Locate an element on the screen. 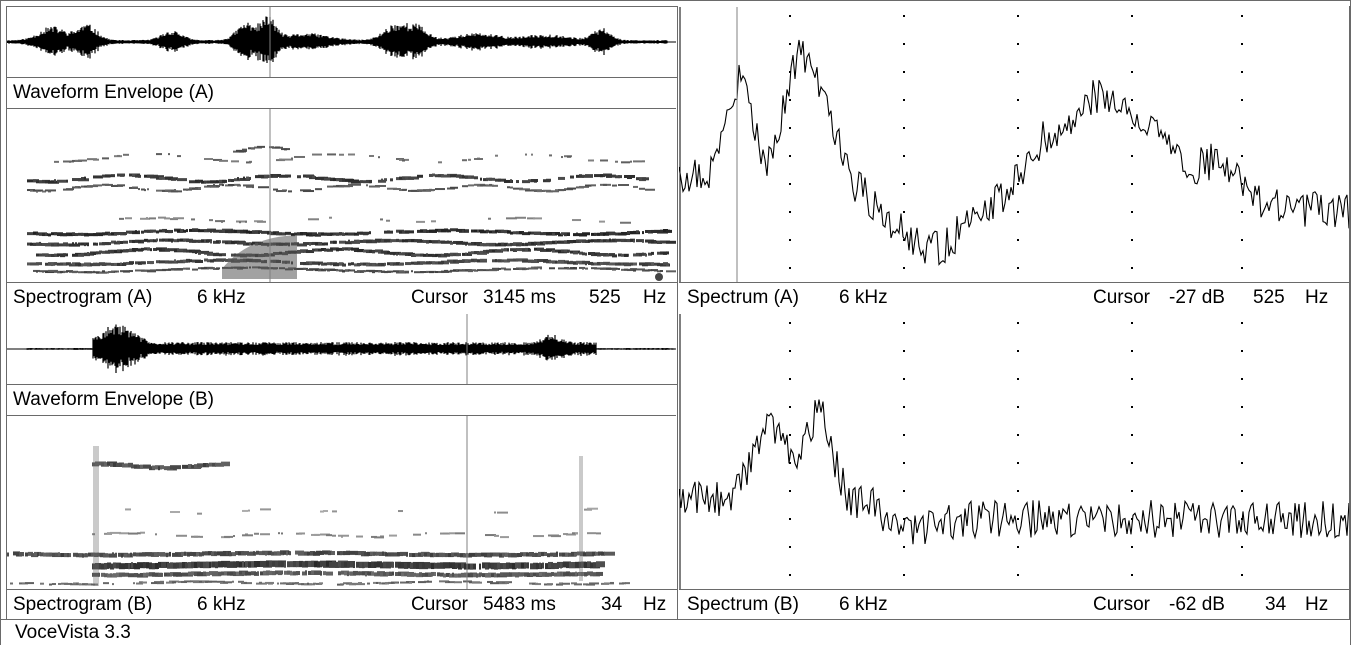 The width and height of the screenshot is (1351, 645). waveform-b-panel is located at coordinates (341, 349).